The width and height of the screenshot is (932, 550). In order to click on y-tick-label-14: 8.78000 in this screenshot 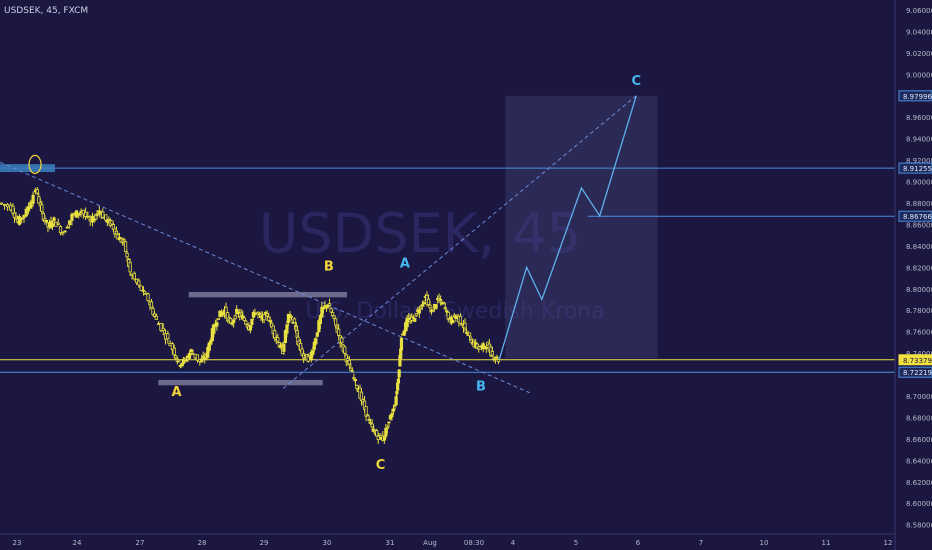, I will do `click(919, 311)`.